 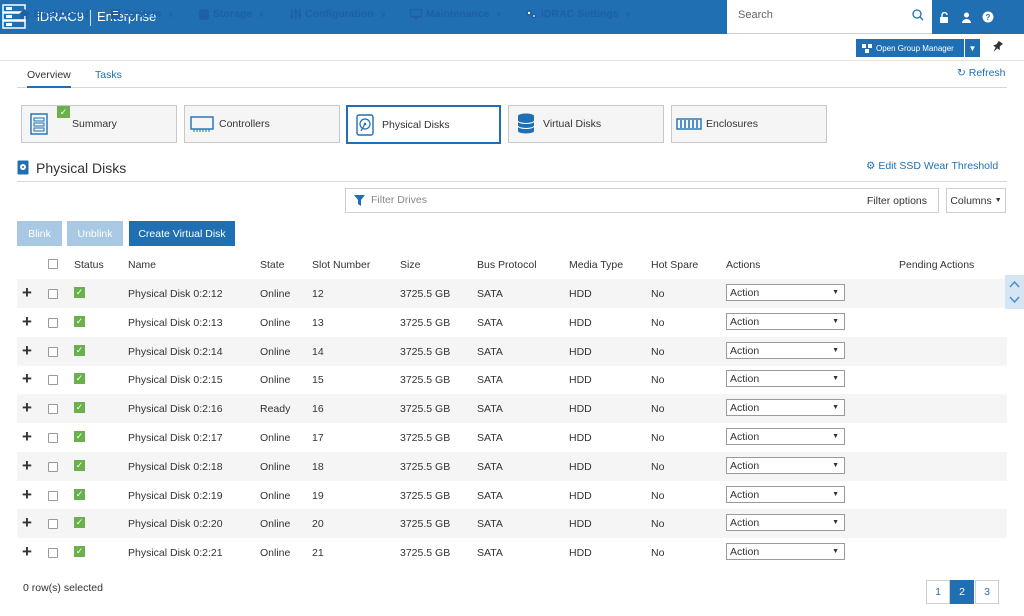 What do you see at coordinates (507, 265) in the screenshot?
I see `col-bus-protocol: Bus Protocol` at bounding box center [507, 265].